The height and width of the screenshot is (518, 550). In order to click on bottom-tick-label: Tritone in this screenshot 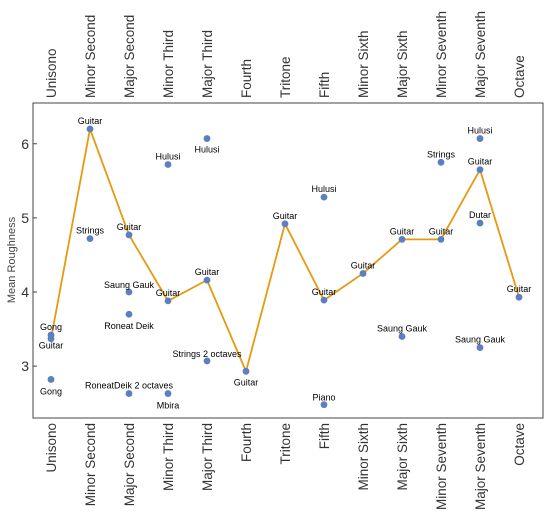, I will do `click(285, 444)`.